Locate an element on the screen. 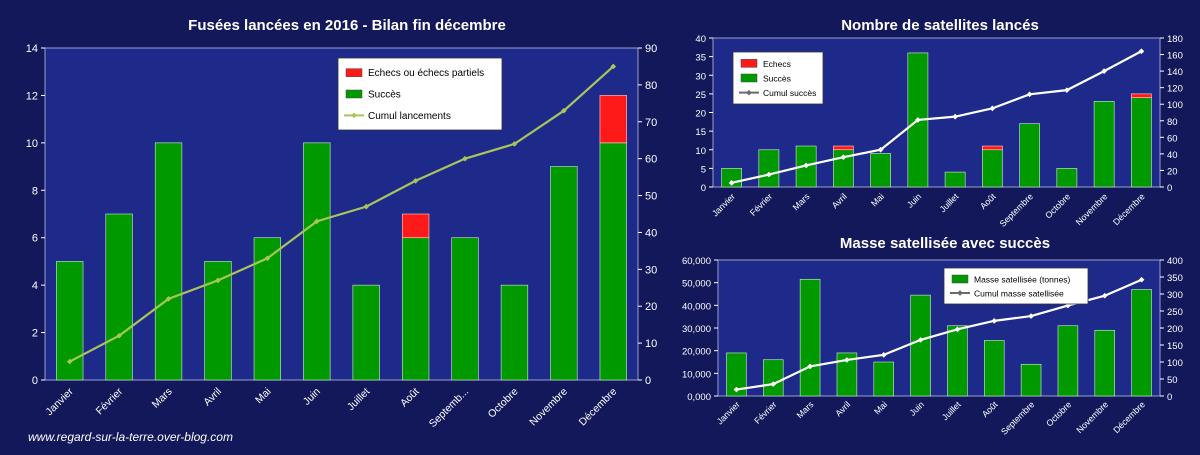 Image resolution: width=1200 pixels, height=455 pixels. x-category-label: Juin is located at coordinates (914, 200).